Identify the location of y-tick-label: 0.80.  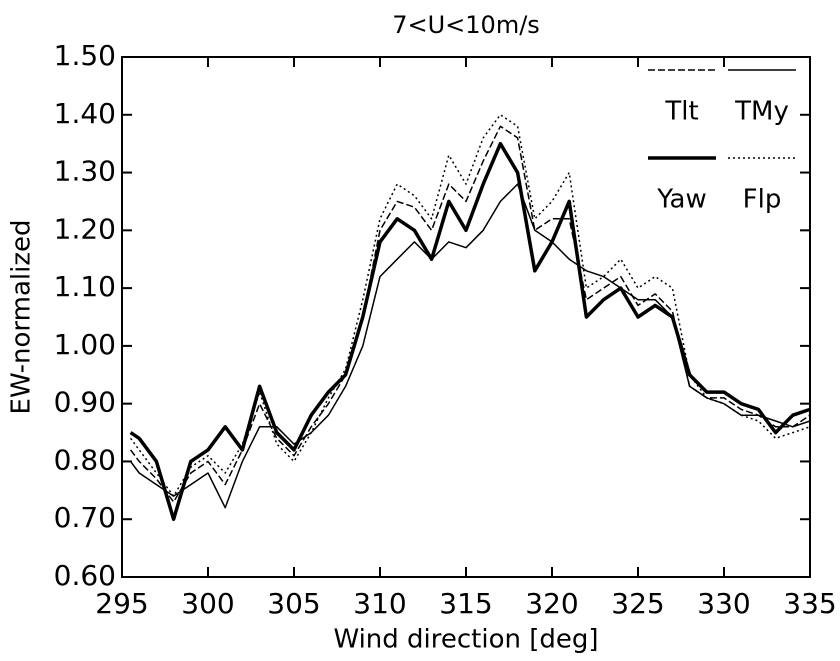
(85, 459).